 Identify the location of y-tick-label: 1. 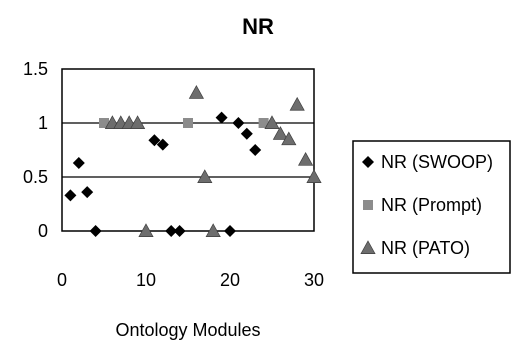
(43, 123).